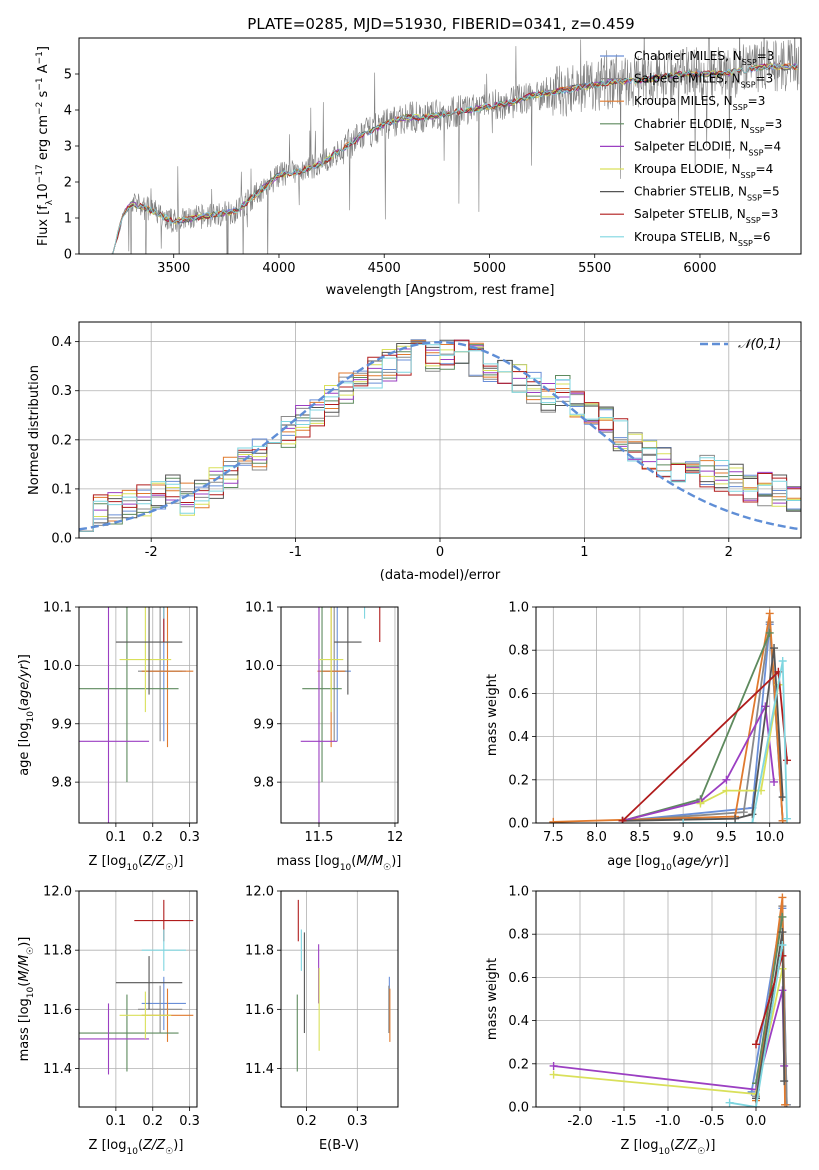  Describe the element at coordinates (57, 608) in the screenshot. I see `y-tick-label: 10.1` at that location.